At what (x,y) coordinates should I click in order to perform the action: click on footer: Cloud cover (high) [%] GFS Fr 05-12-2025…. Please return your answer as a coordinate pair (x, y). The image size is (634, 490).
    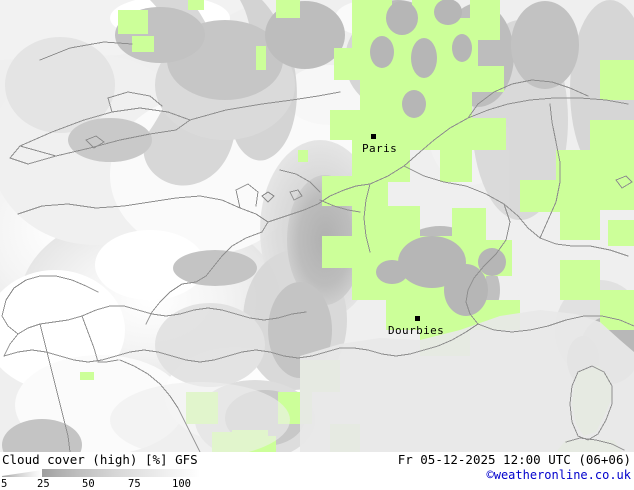
    Looking at the image, I should click on (317, 471).